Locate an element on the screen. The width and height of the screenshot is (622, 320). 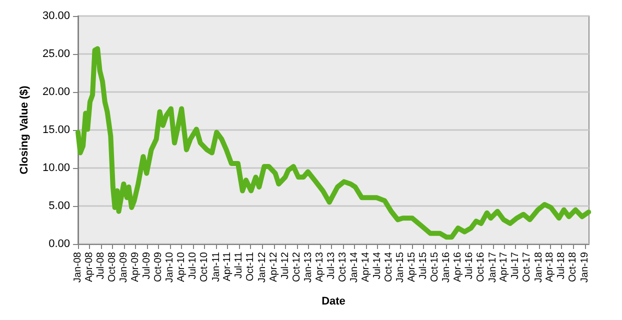
y-tick-label: 0.00 is located at coordinates (59, 244).